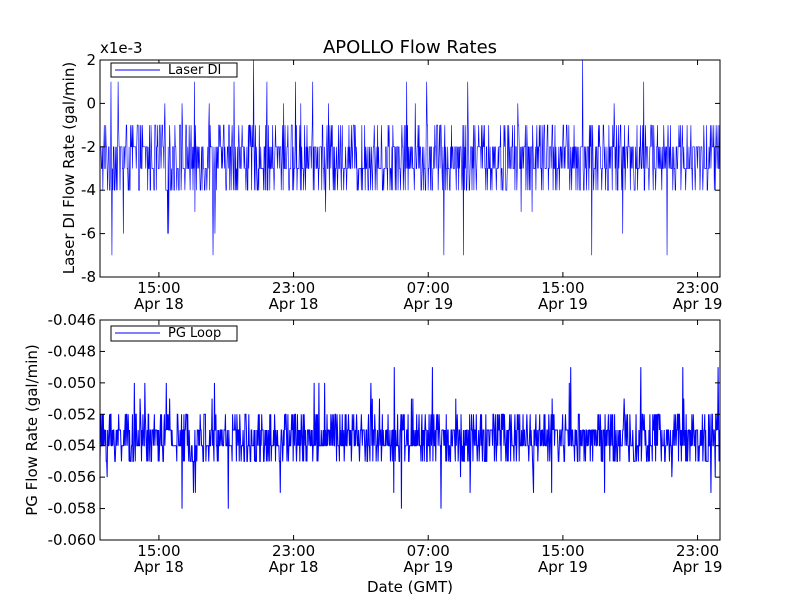  I want to click on laser-di-x-tick-time: 07:00, so click(428, 288).